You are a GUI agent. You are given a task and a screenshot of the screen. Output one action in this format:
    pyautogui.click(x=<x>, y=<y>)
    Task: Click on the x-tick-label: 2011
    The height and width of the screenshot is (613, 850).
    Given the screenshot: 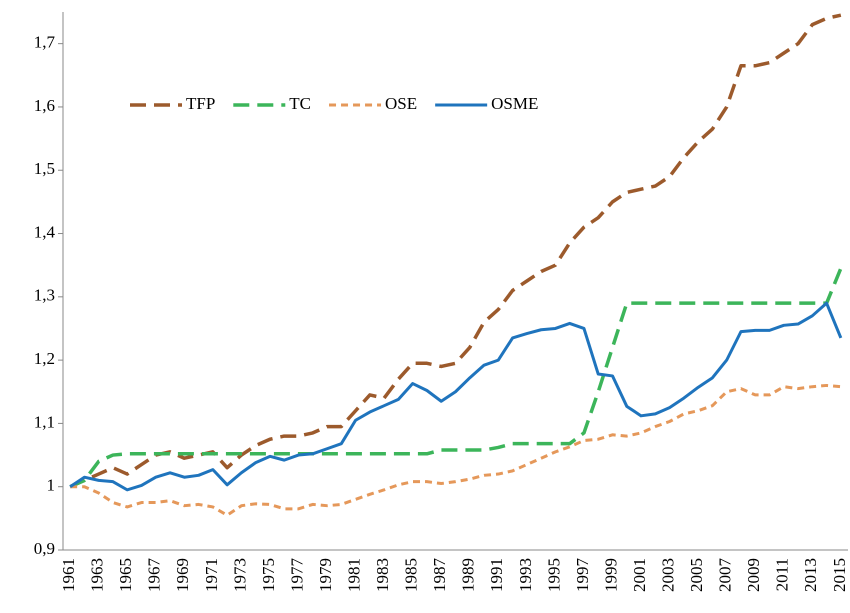 What is the action you would take?
    pyautogui.click(x=782, y=574)
    